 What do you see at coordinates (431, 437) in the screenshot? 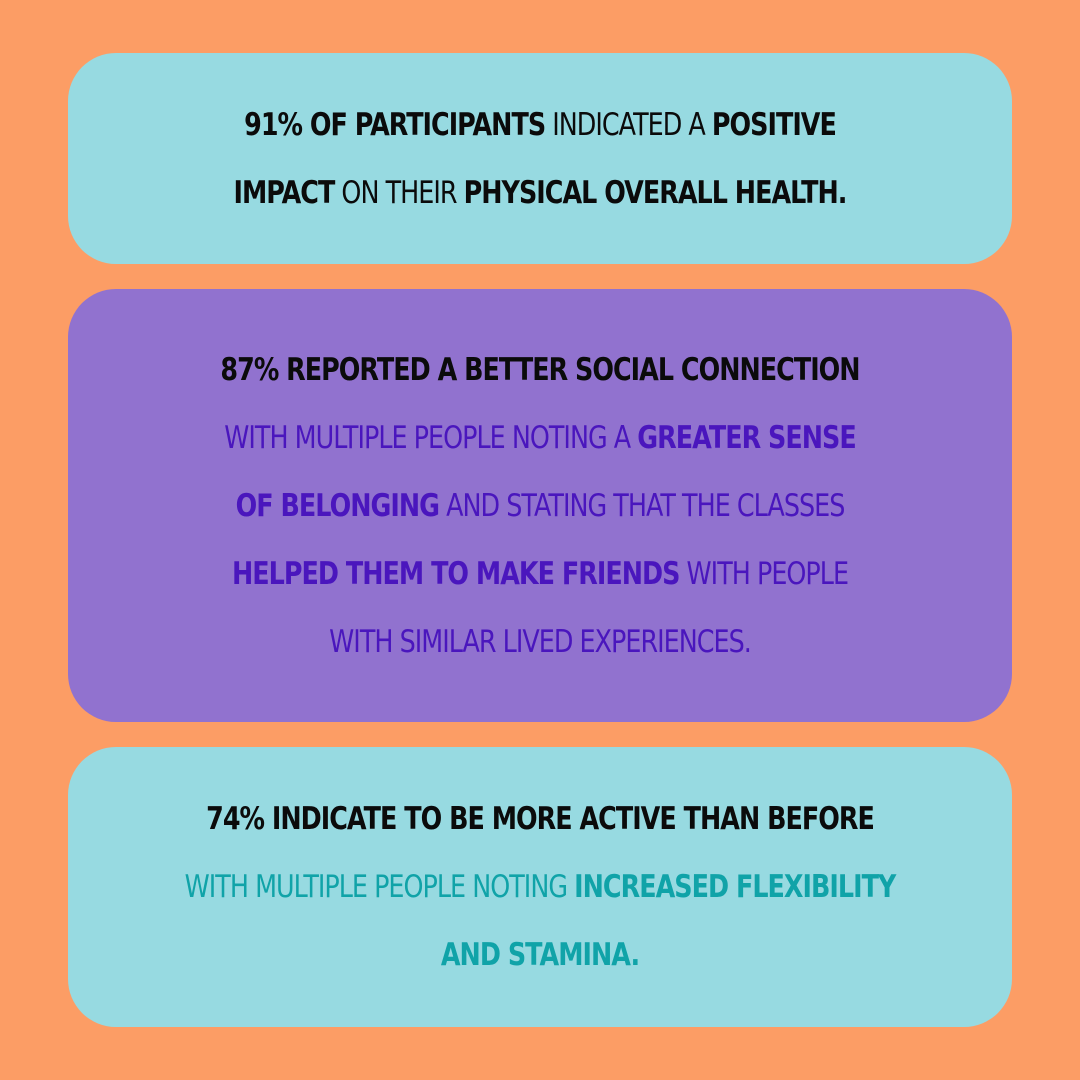
I see `stat-body-text: with multiple people noting a` at bounding box center [431, 437].